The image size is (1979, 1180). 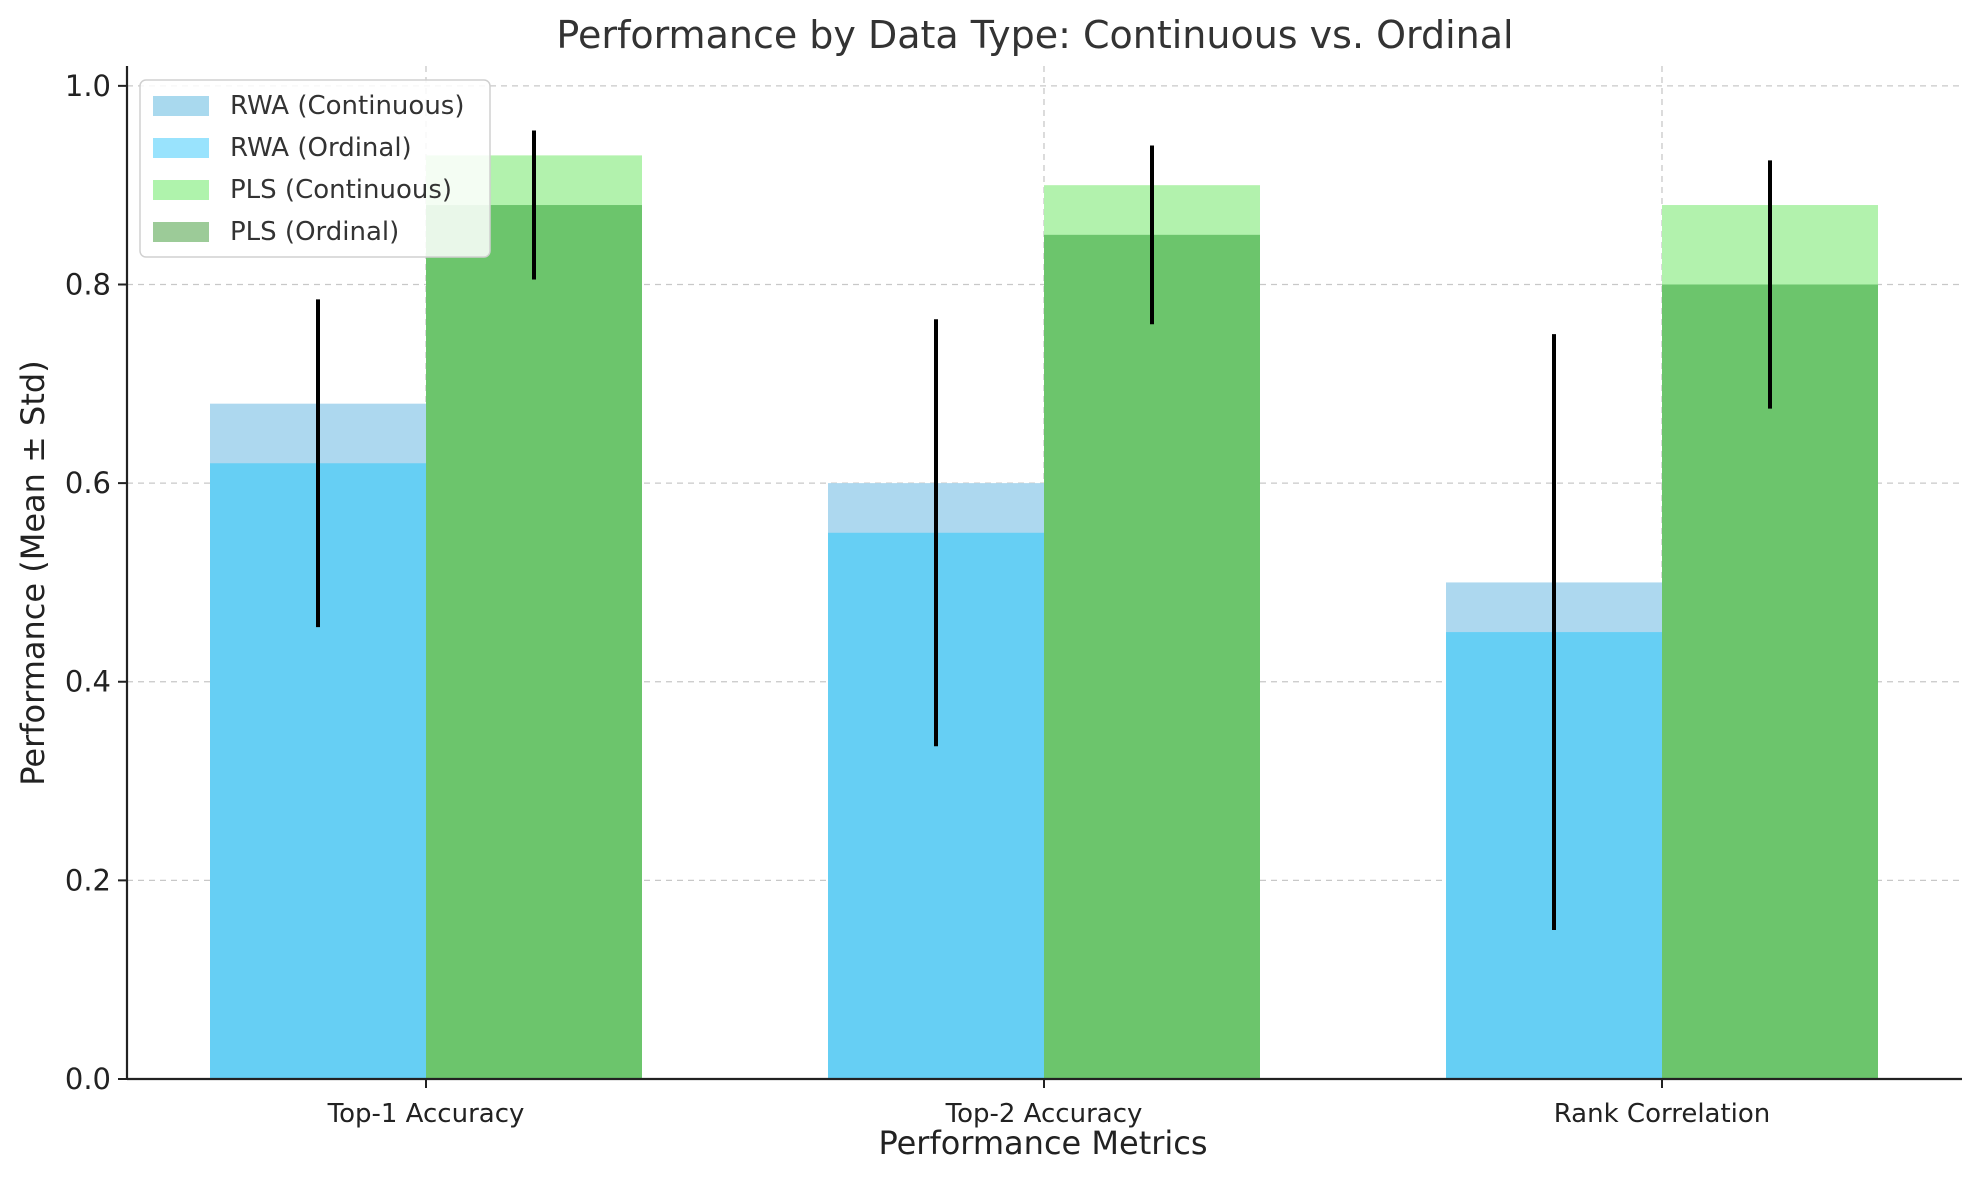 What do you see at coordinates (314, 232) in the screenshot?
I see `legend-label: PLS (Ordinal)` at bounding box center [314, 232].